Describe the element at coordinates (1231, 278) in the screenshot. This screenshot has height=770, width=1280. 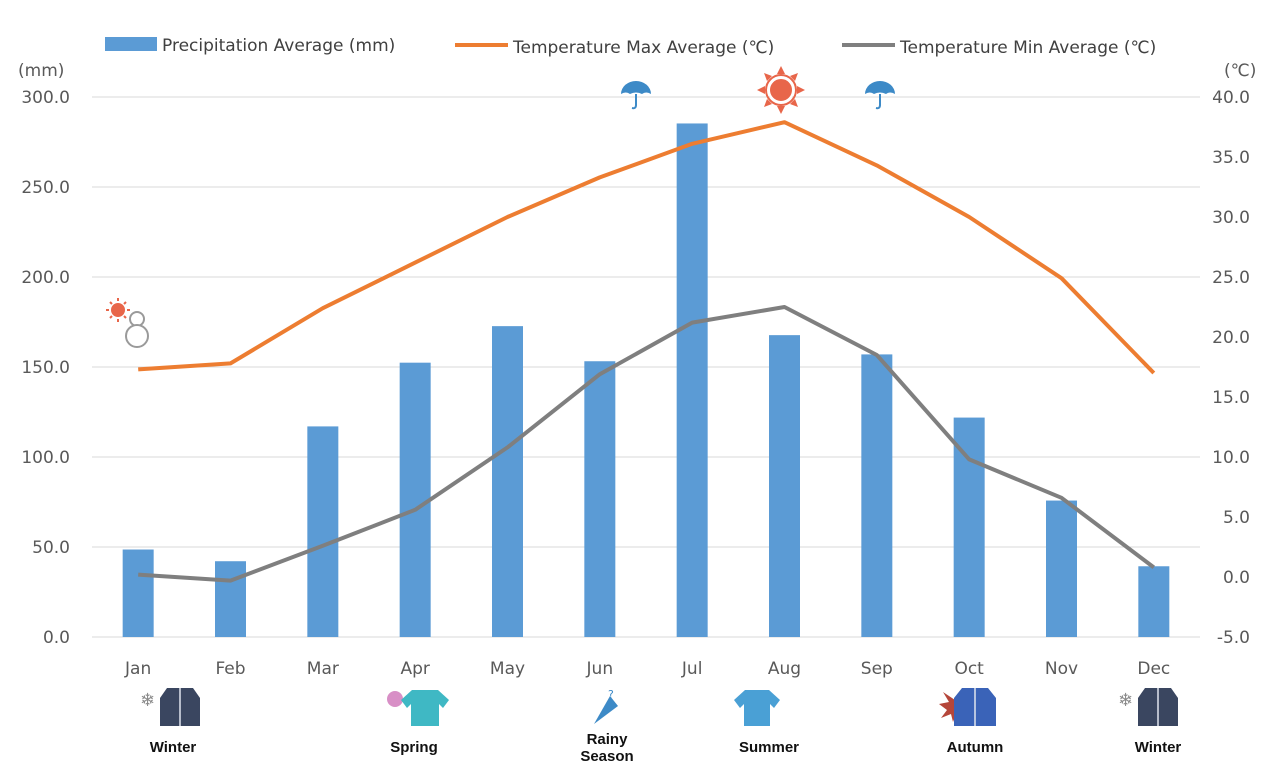
I see `right-tick-label: 25.0` at that location.